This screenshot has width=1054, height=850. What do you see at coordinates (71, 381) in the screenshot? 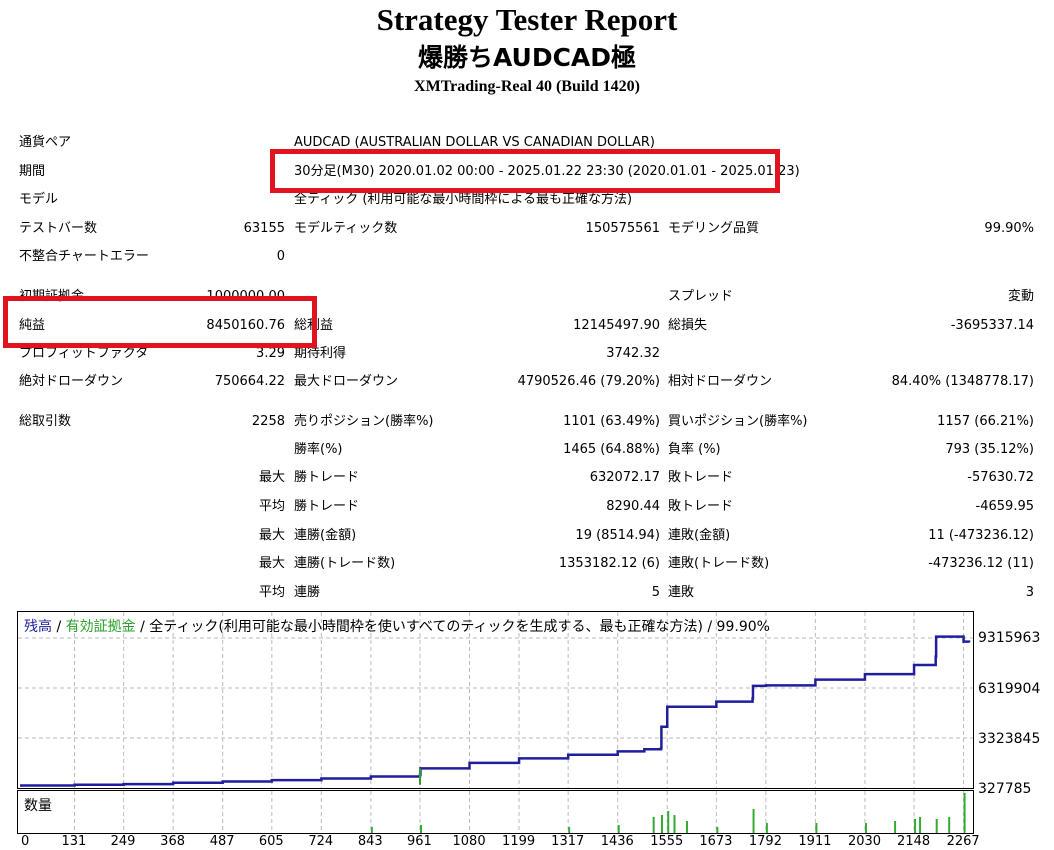
I see `abs-drawdown-label: 絶対ドローダウン` at bounding box center [71, 381].